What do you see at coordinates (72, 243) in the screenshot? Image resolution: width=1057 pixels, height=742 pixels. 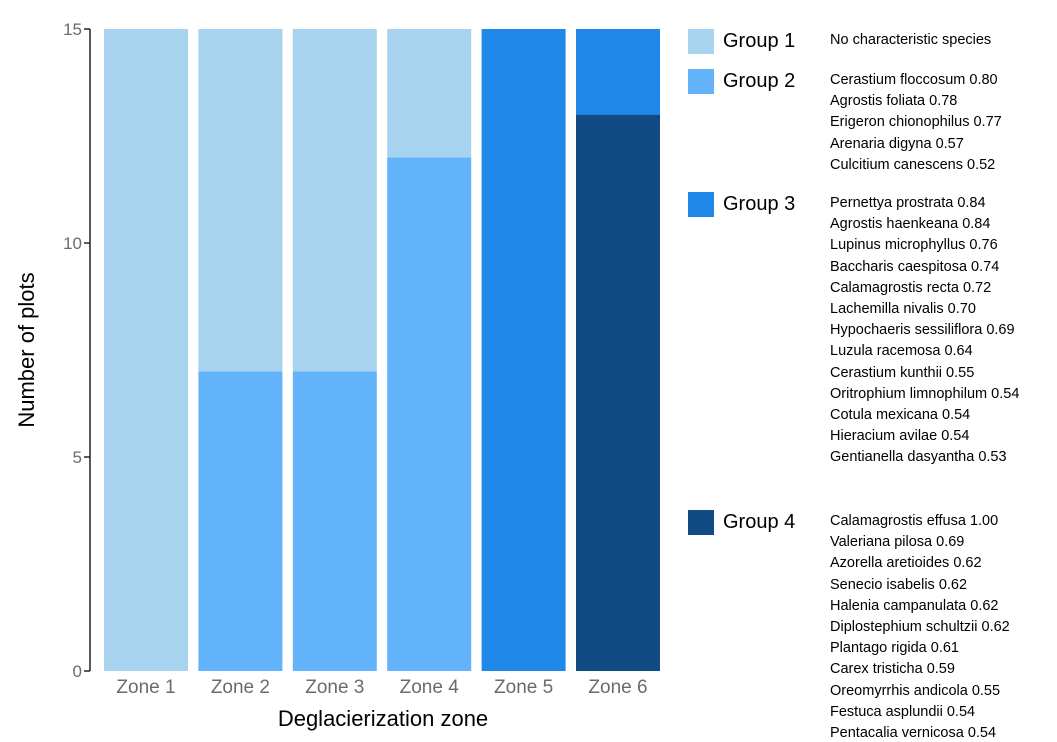 I see `y-tick-label: 10` at bounding box center [72, 243].